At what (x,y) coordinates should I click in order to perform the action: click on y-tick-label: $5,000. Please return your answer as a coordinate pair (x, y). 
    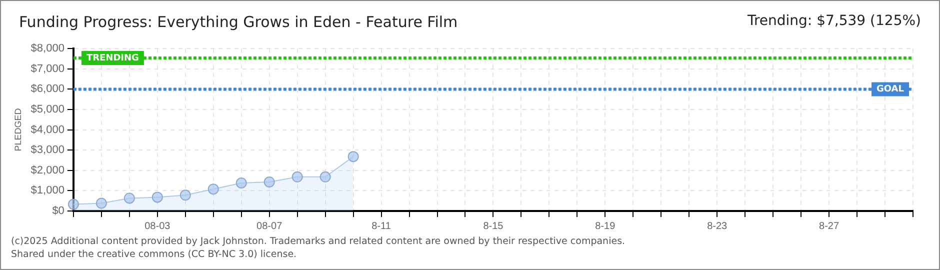
    Looking at the image, I should click on (47, 110).